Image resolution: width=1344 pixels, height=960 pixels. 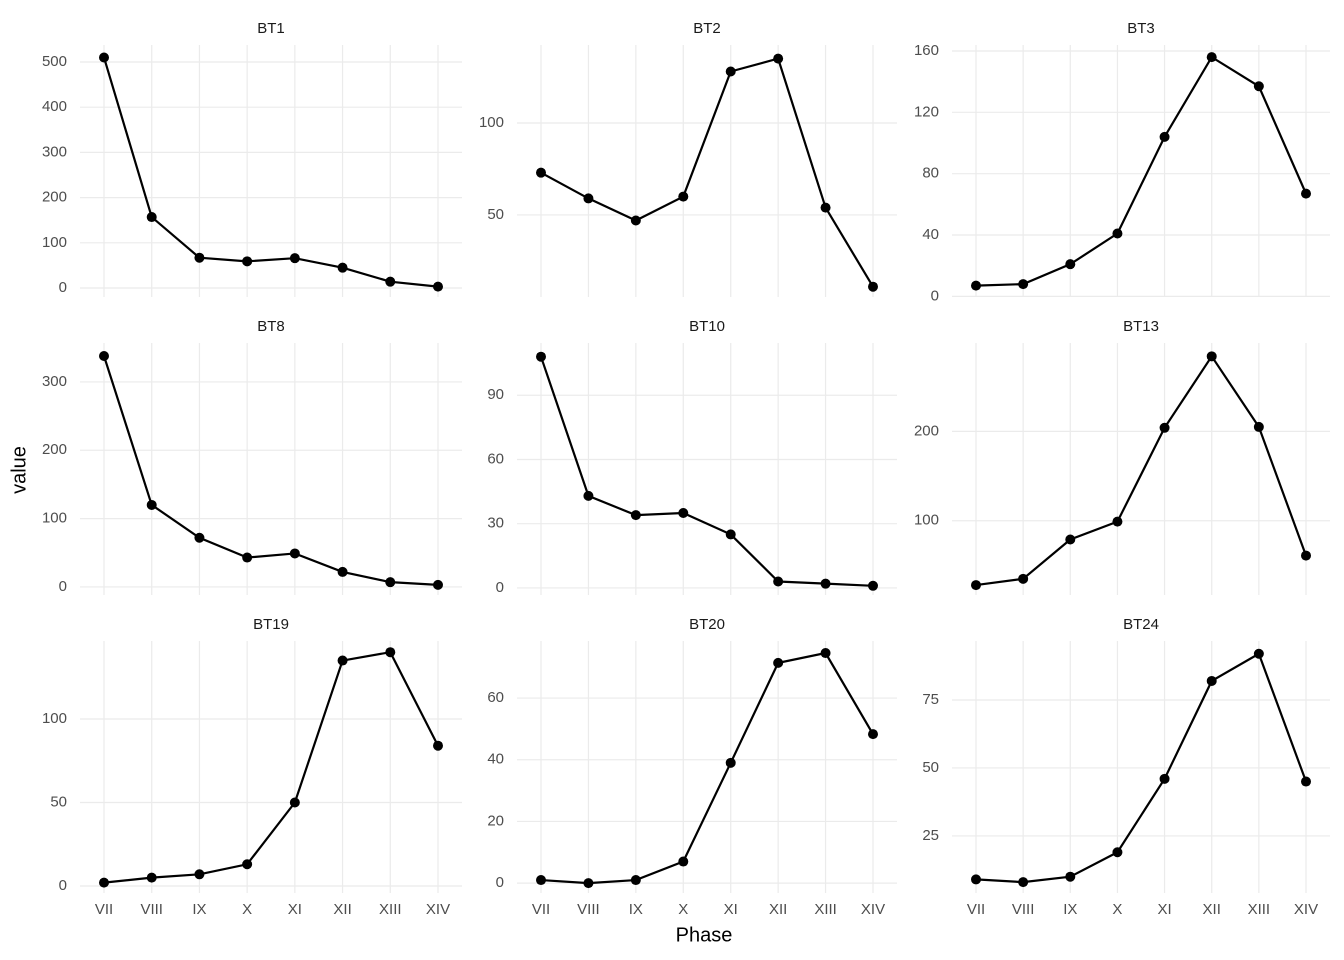 What do you see at coordinates (926, 50) in the screenshot?
I see `y-tick-label: 160` at bounding box center [926, 50].